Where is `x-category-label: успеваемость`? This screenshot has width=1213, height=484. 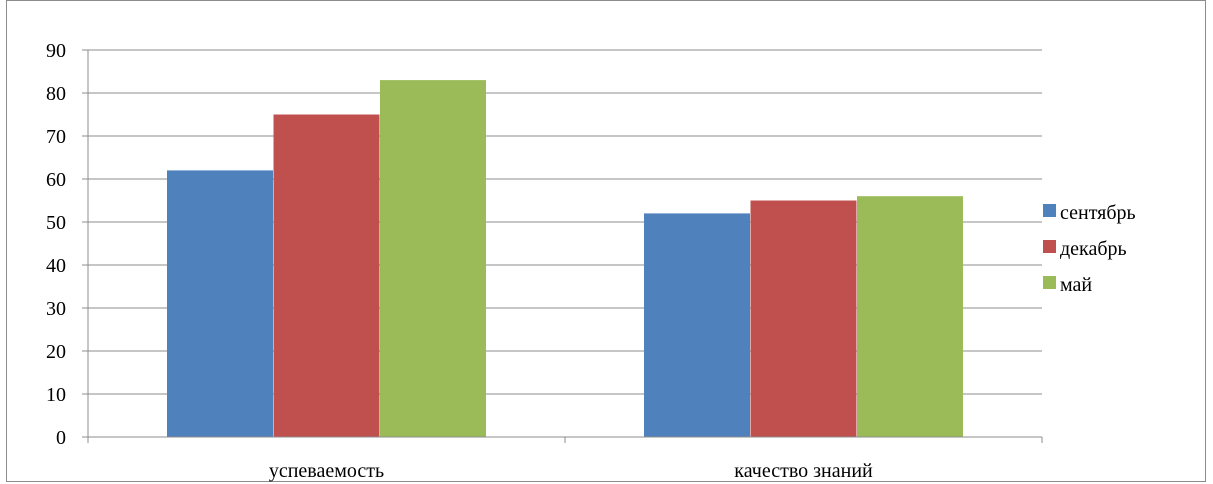 x-category-label: успеваемость is located at coordinates (326, 471).